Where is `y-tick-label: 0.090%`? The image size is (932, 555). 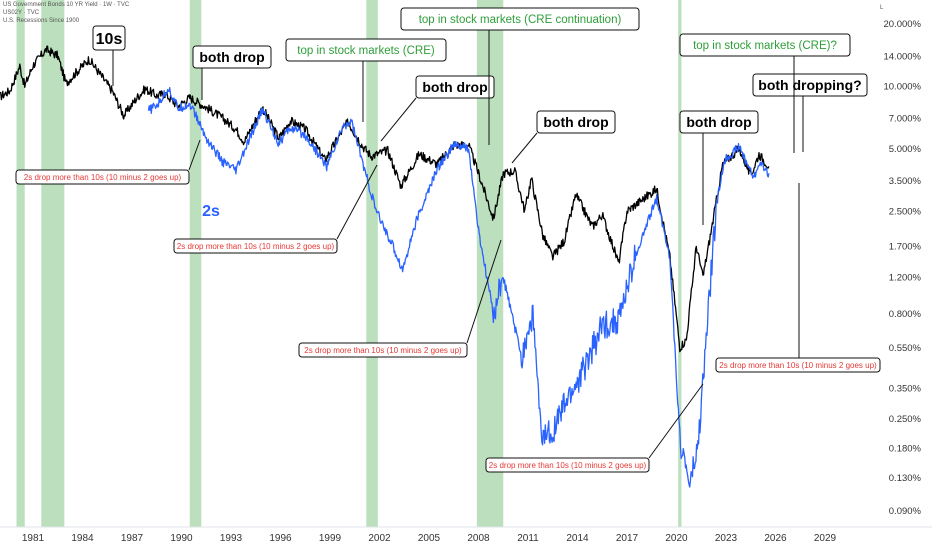
y-tick-label: 0.090% is located at coordinates (905, 511).